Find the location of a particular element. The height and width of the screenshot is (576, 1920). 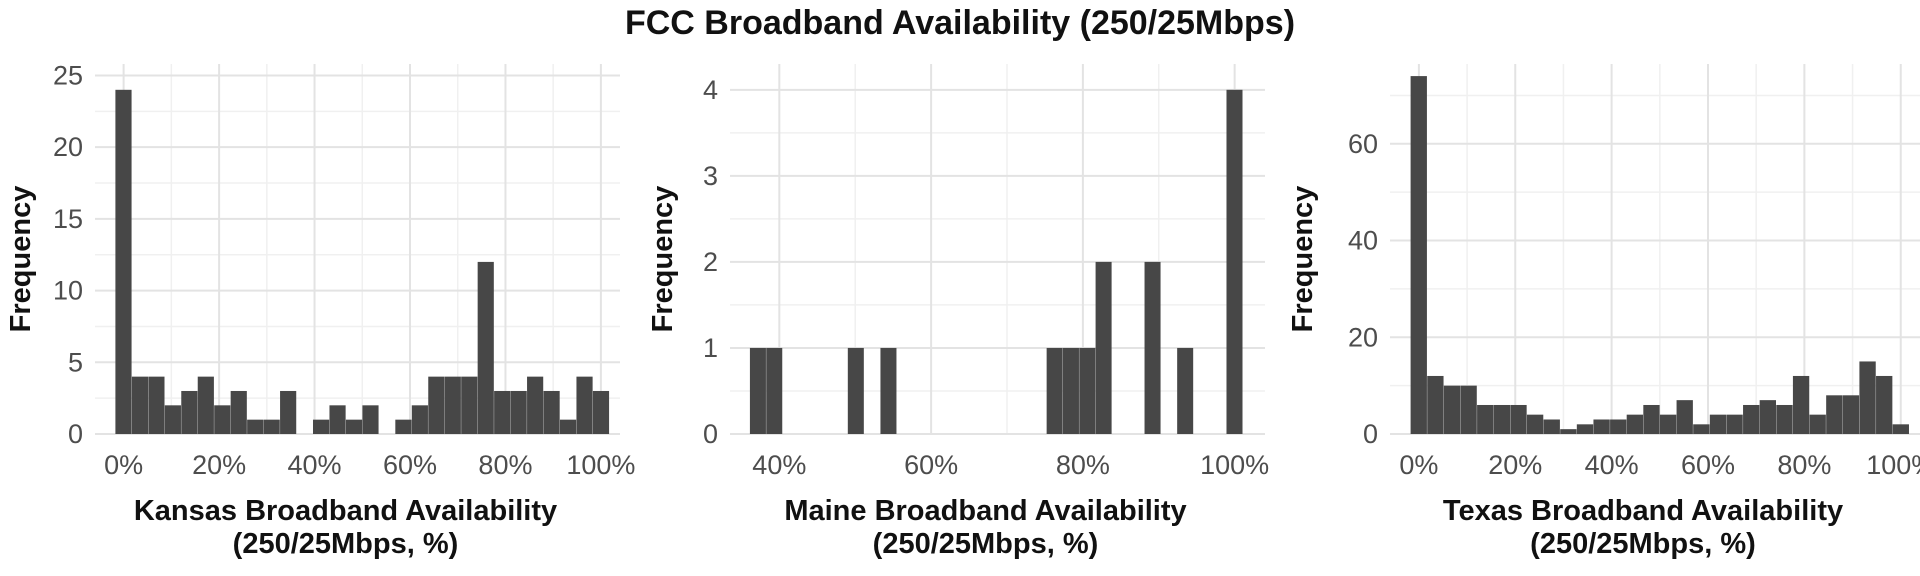

maine-y-axis-label: Frequency is located at coordinates (663, 259).